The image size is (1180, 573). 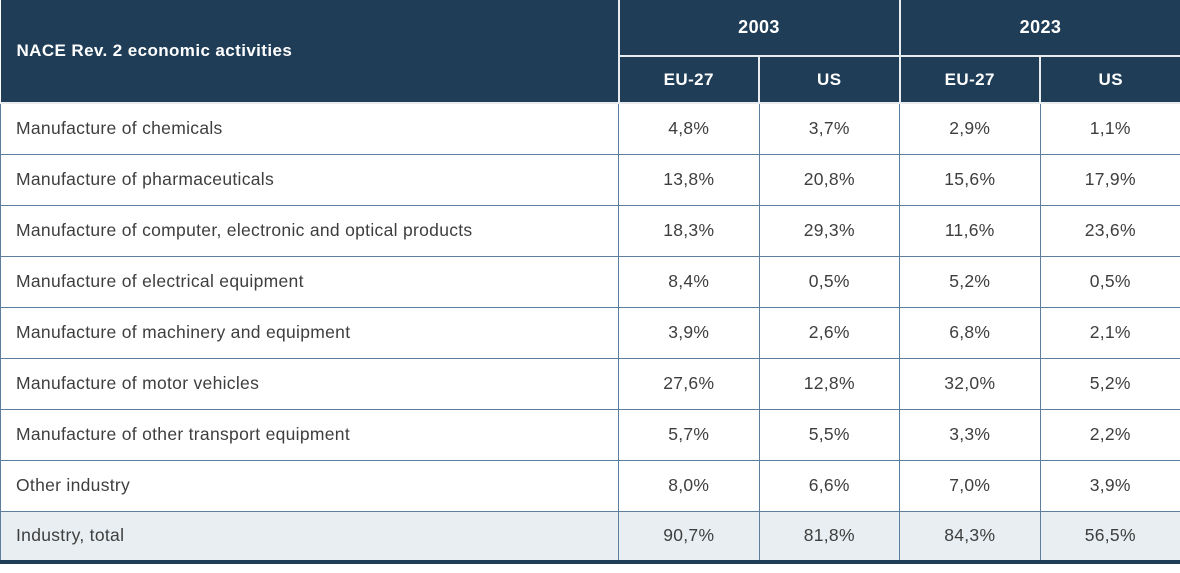 I want to click on cell-value: 23,6%, so click(x=1109, y=230).